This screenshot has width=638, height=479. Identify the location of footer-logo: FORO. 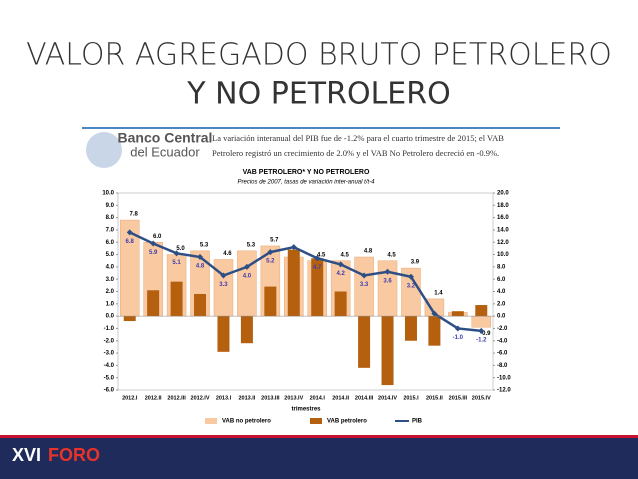
(74, 455).